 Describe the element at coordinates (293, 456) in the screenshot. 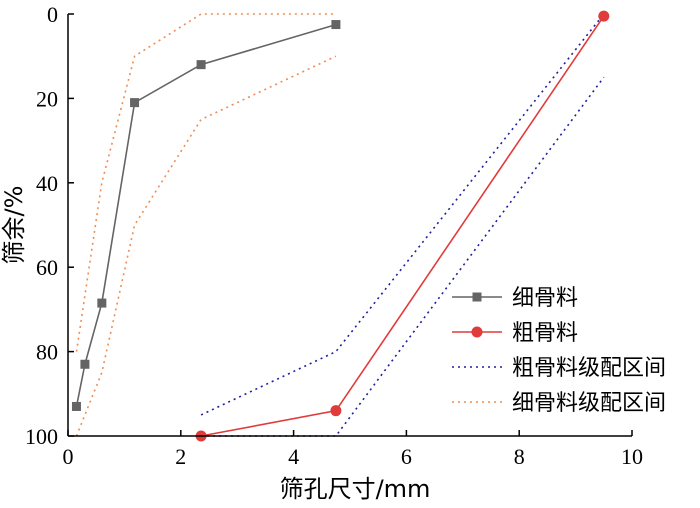

I see `x-tick-label: 4` at that location.